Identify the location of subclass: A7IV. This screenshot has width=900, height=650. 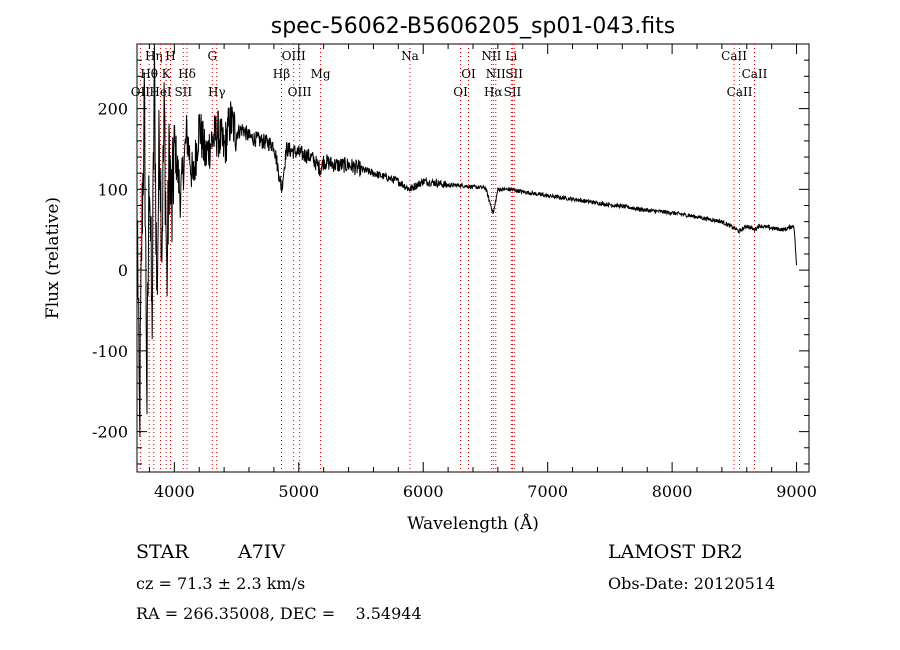
(262, 552).